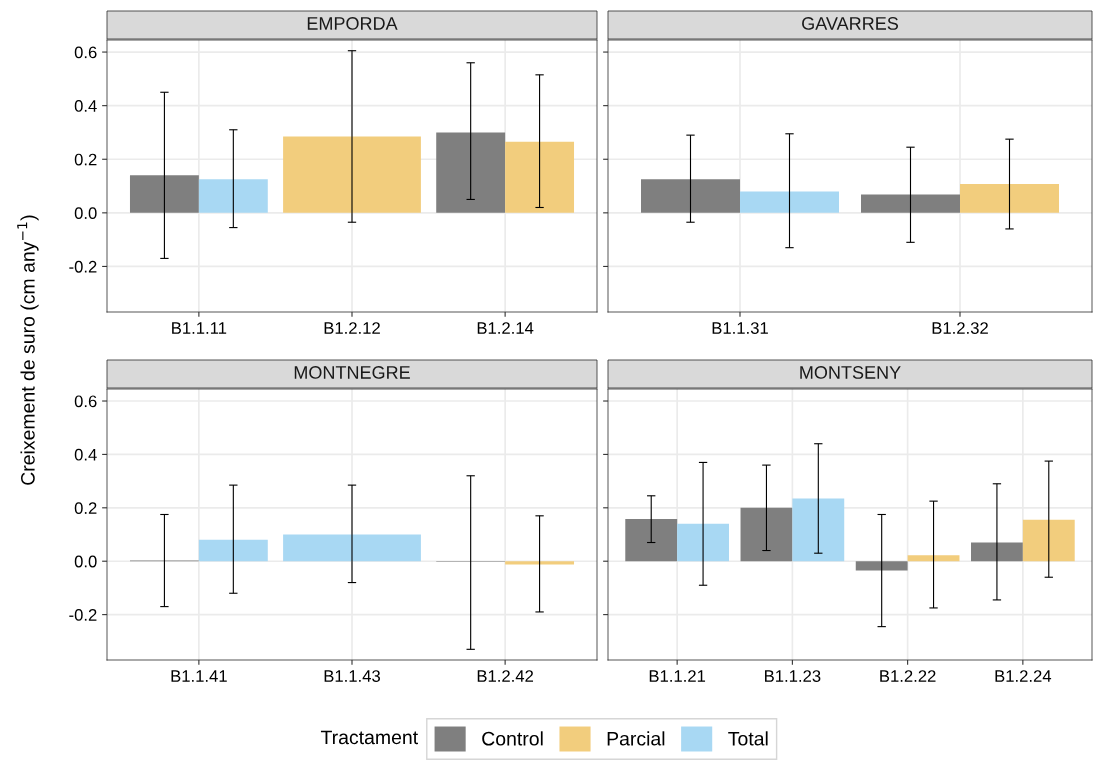 This screenshot has width=1094, height=769. Describe the element at coordinates (505, 676) in the screenshot. I see `x-tick-label: B1.2.42` at that location.